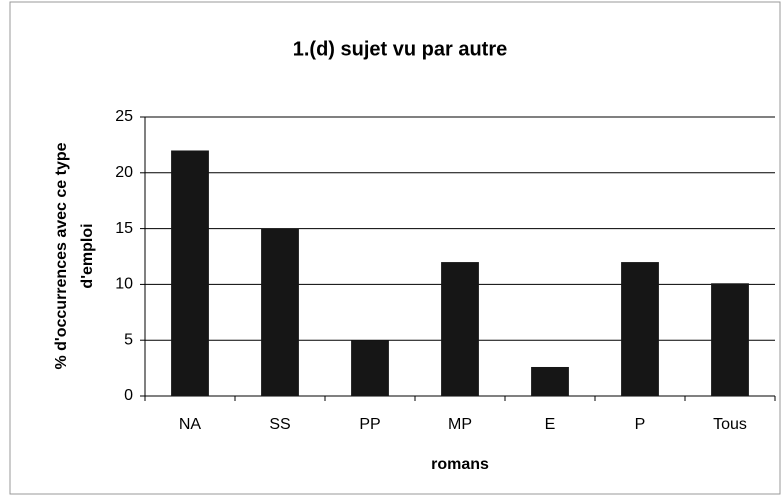 This screenshot has width=784, height=497. I want to click on y-tick-label: 10, so click(124, 284).